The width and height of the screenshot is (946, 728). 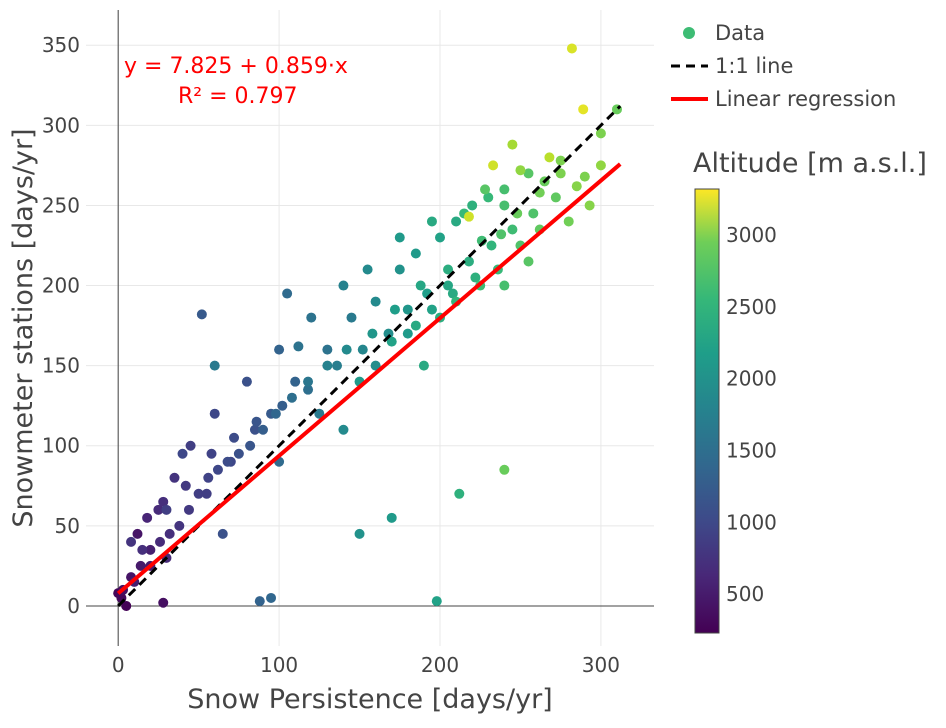 What do you see at coordinates (751, 235) in the screenshot?
I see `colorbar-tick-label: 3000` at bounding box center [751, 235].